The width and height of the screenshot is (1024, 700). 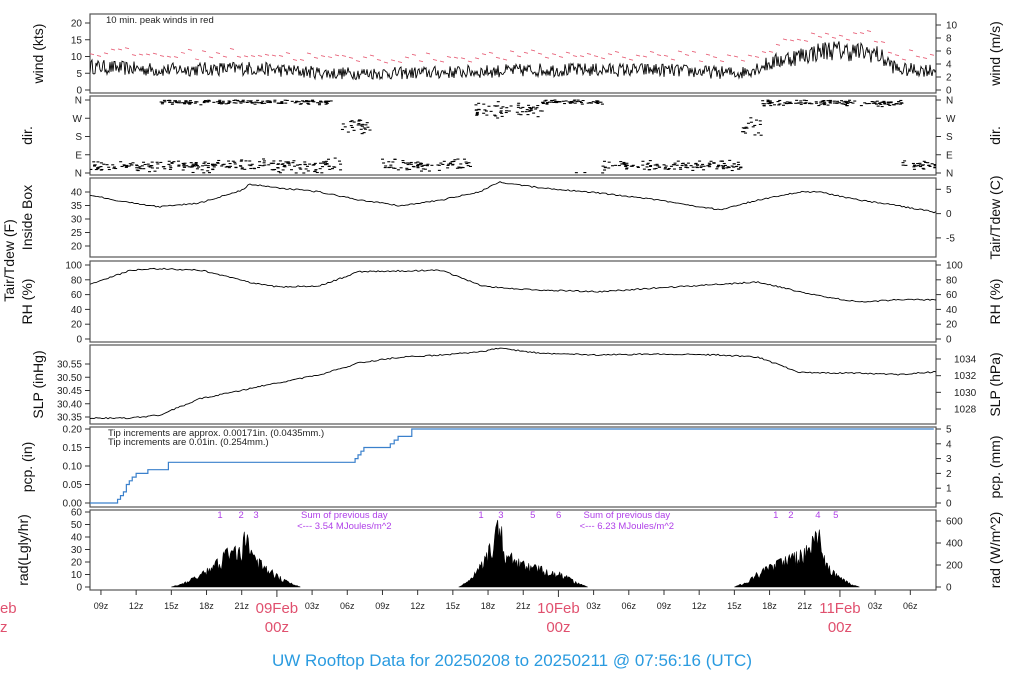 What do you see at coordinates (73, 485) in the screenshot?
I see `precipitation-ytick-label: 0.05` at bounding box center [73, 485].